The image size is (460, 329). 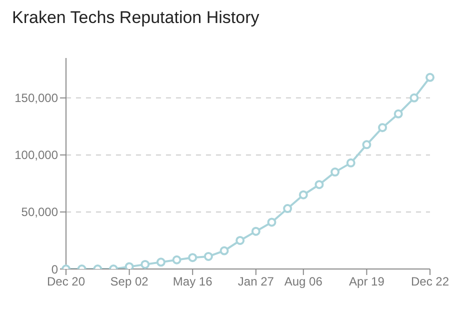 I want to click on x-tick-label: Dec 20, so click(x=66, y=281).